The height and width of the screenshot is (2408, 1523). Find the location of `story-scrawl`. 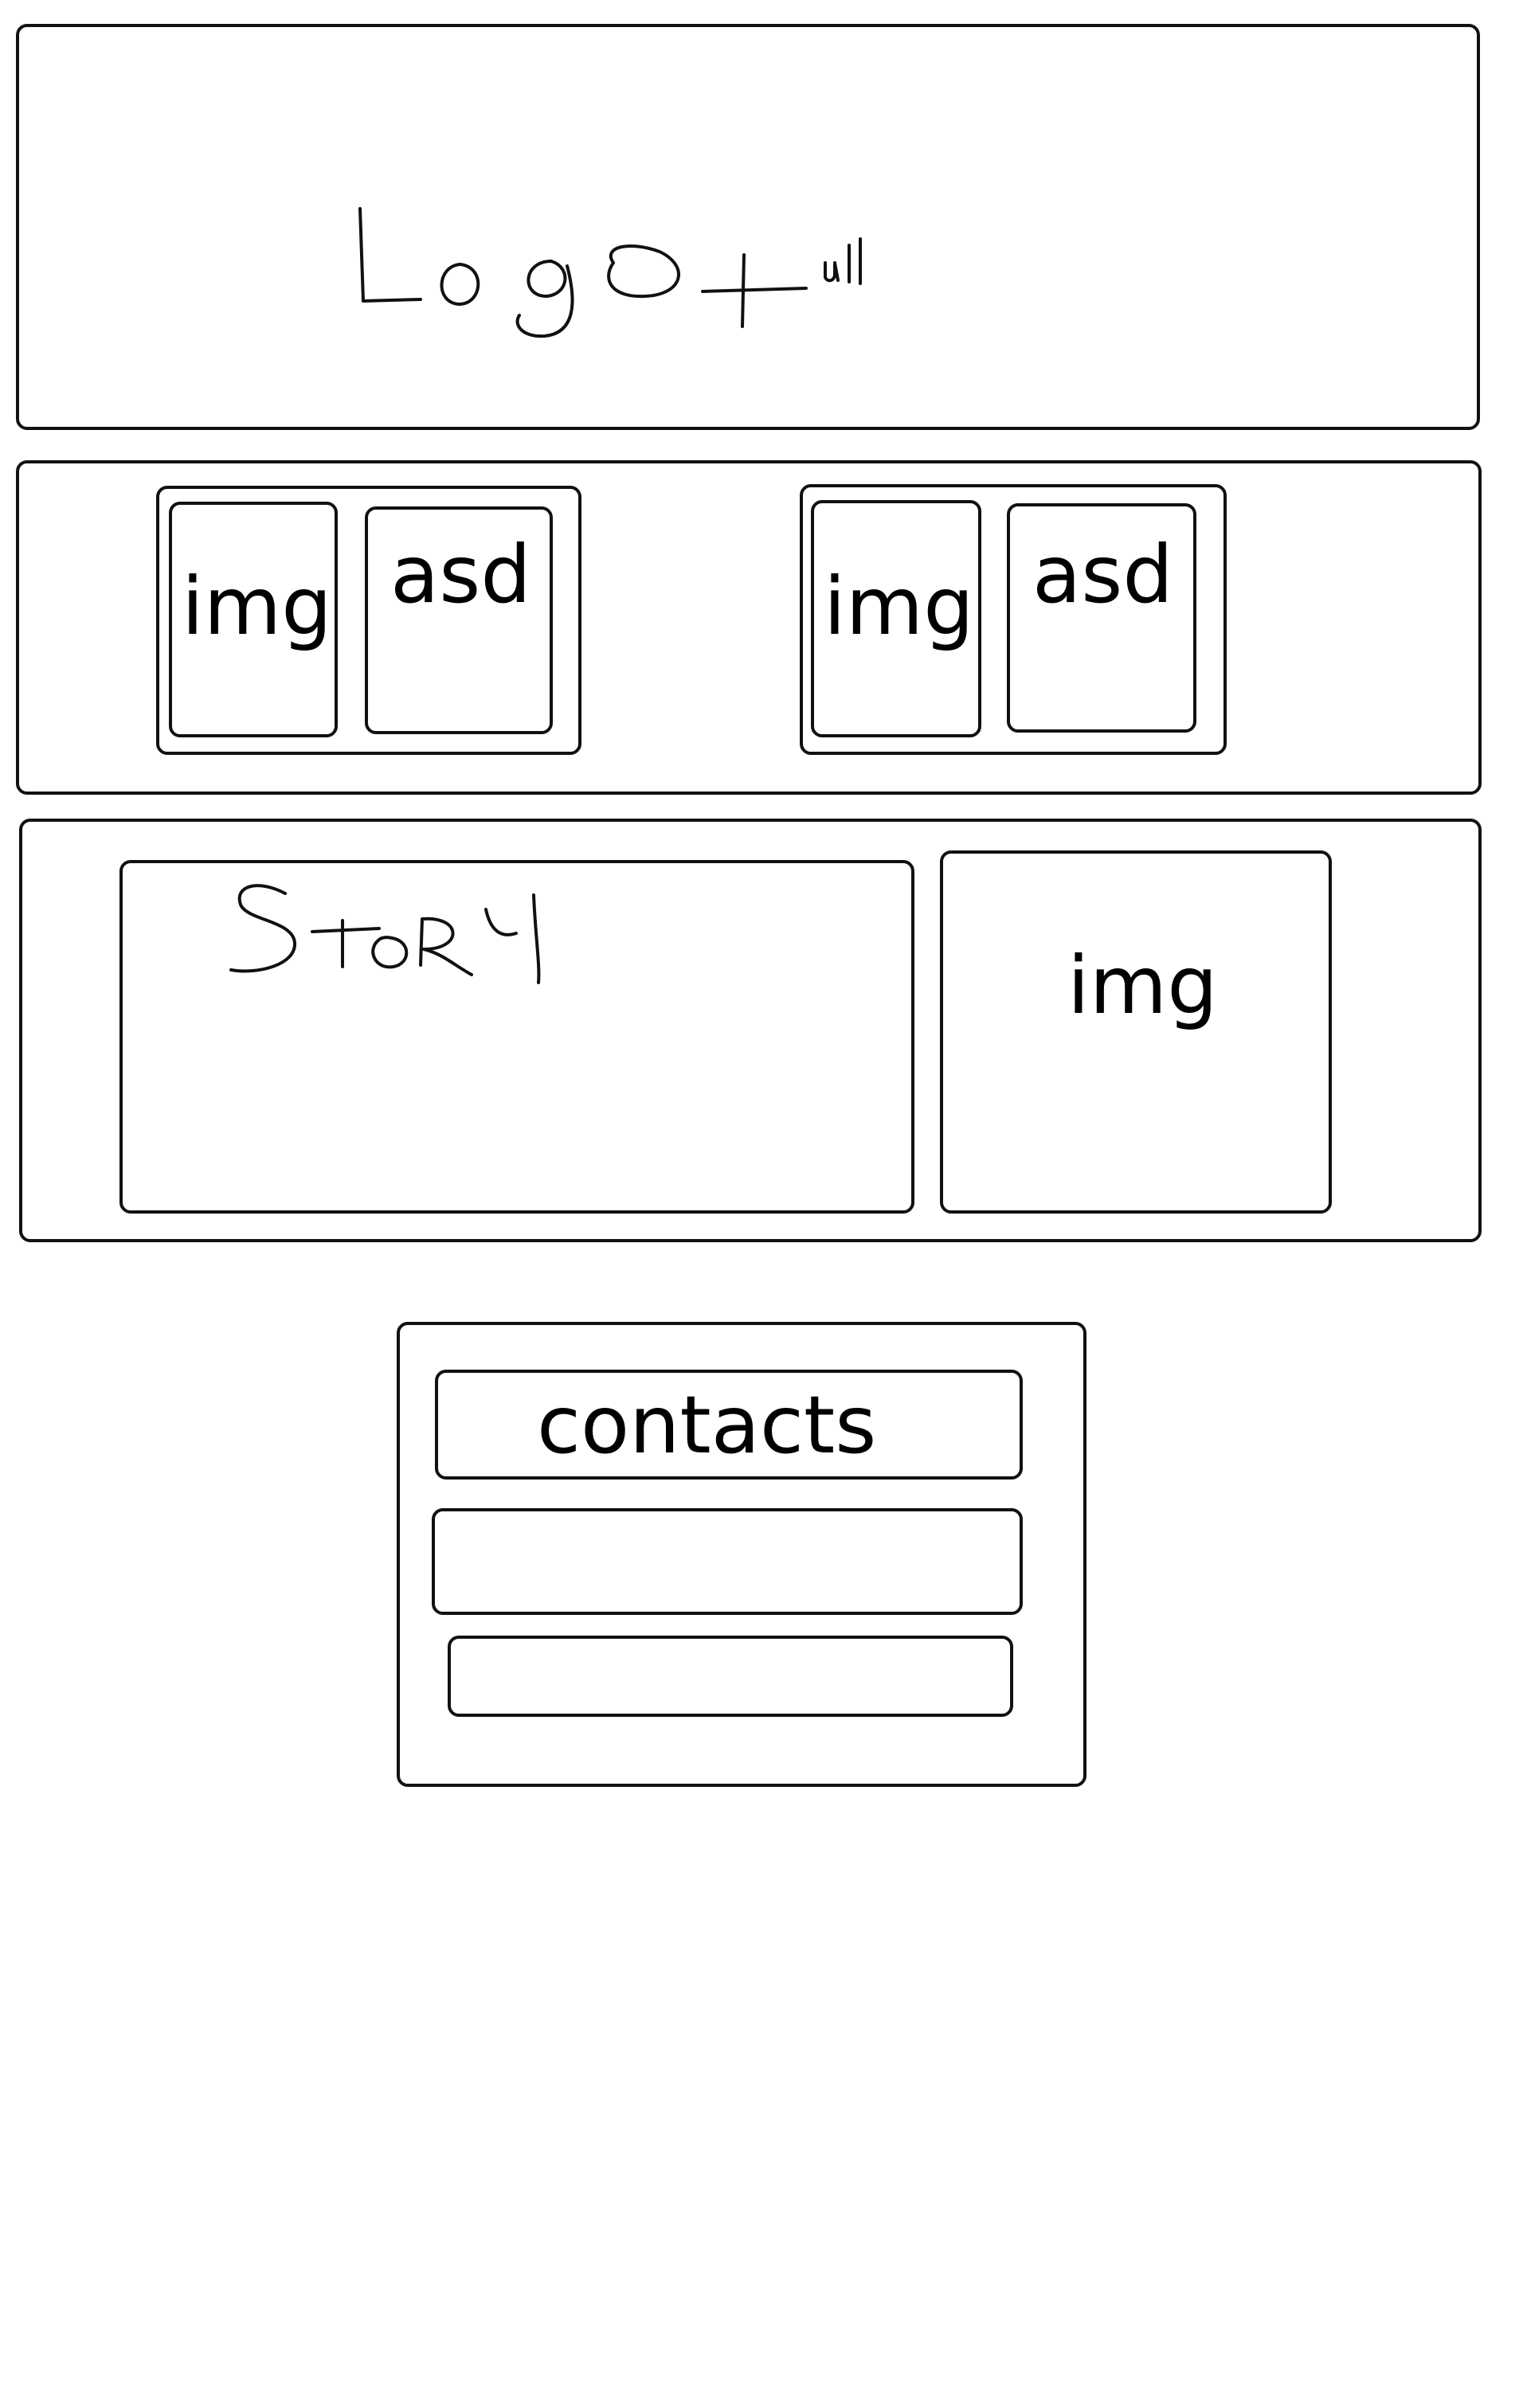

story-scrawl is located at coordinates (385, 934).